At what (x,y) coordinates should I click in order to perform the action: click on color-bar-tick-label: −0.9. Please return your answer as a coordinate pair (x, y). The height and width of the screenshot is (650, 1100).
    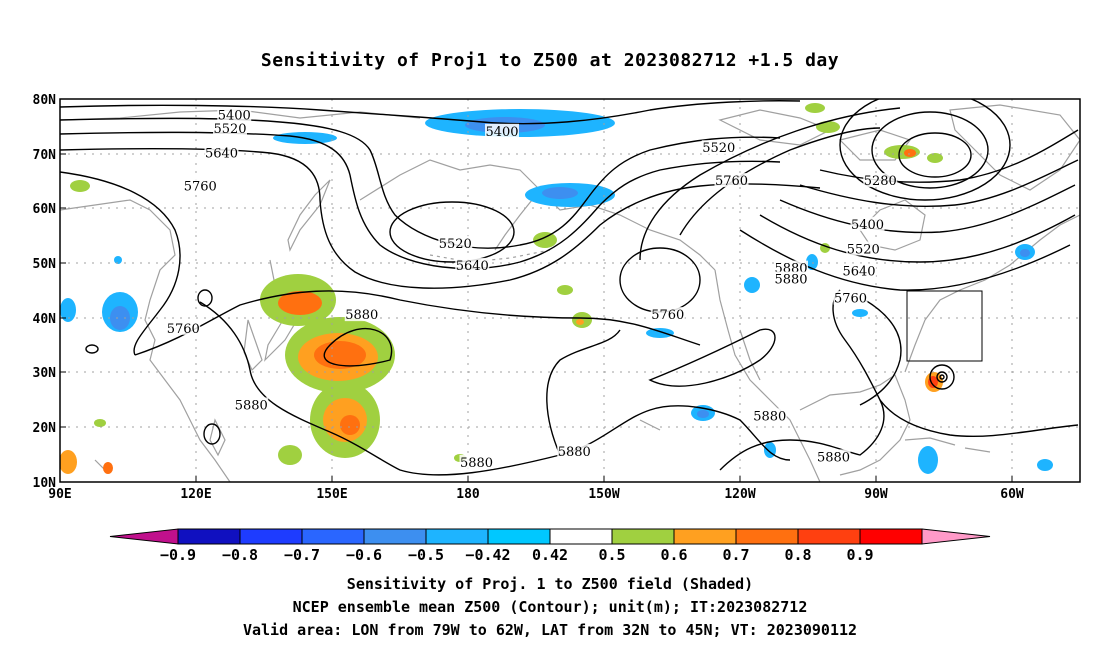
    Looking at the image, I should click on (178, 555).